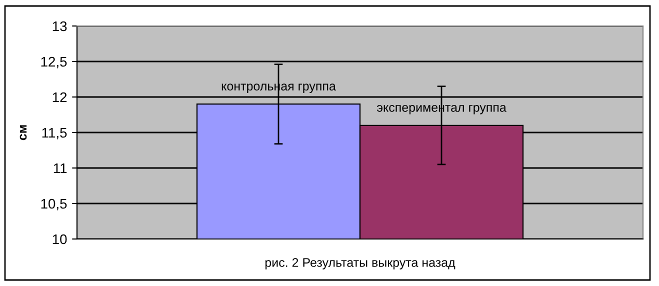 This screenshot has height=286, width=659. Describe the element at coordinates (54, 204) in the screenshot. I see `y-tick-label: 10,5` at that location.